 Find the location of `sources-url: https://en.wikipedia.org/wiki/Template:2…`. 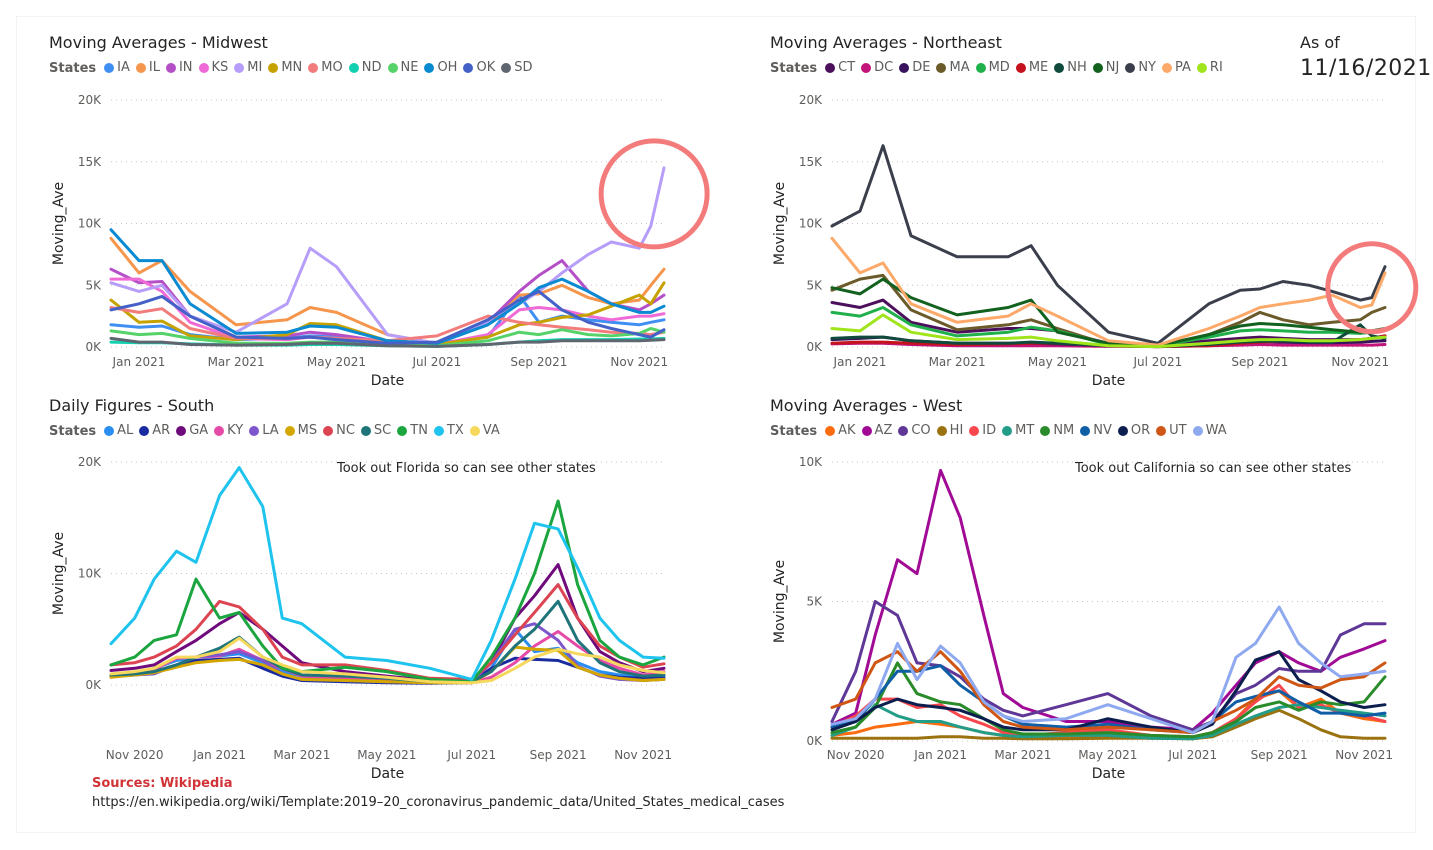

sources-url: https://en.wikipedia.org/wiki/Template:2… is located at coordinates (438, 802).